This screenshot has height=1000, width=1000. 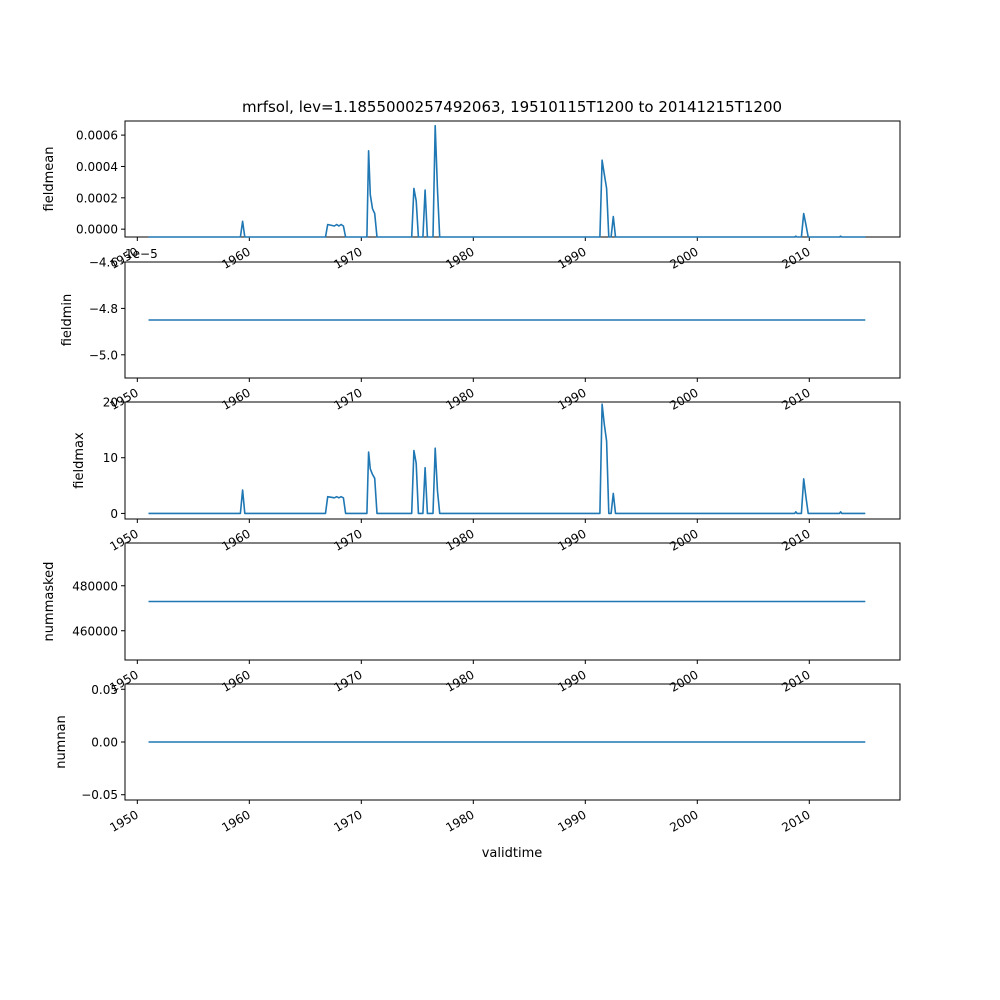 What do you see at coordinates (110, 458) in the screenshot?
I see `y-tick-label: 10` at bounding box center [110, 458].